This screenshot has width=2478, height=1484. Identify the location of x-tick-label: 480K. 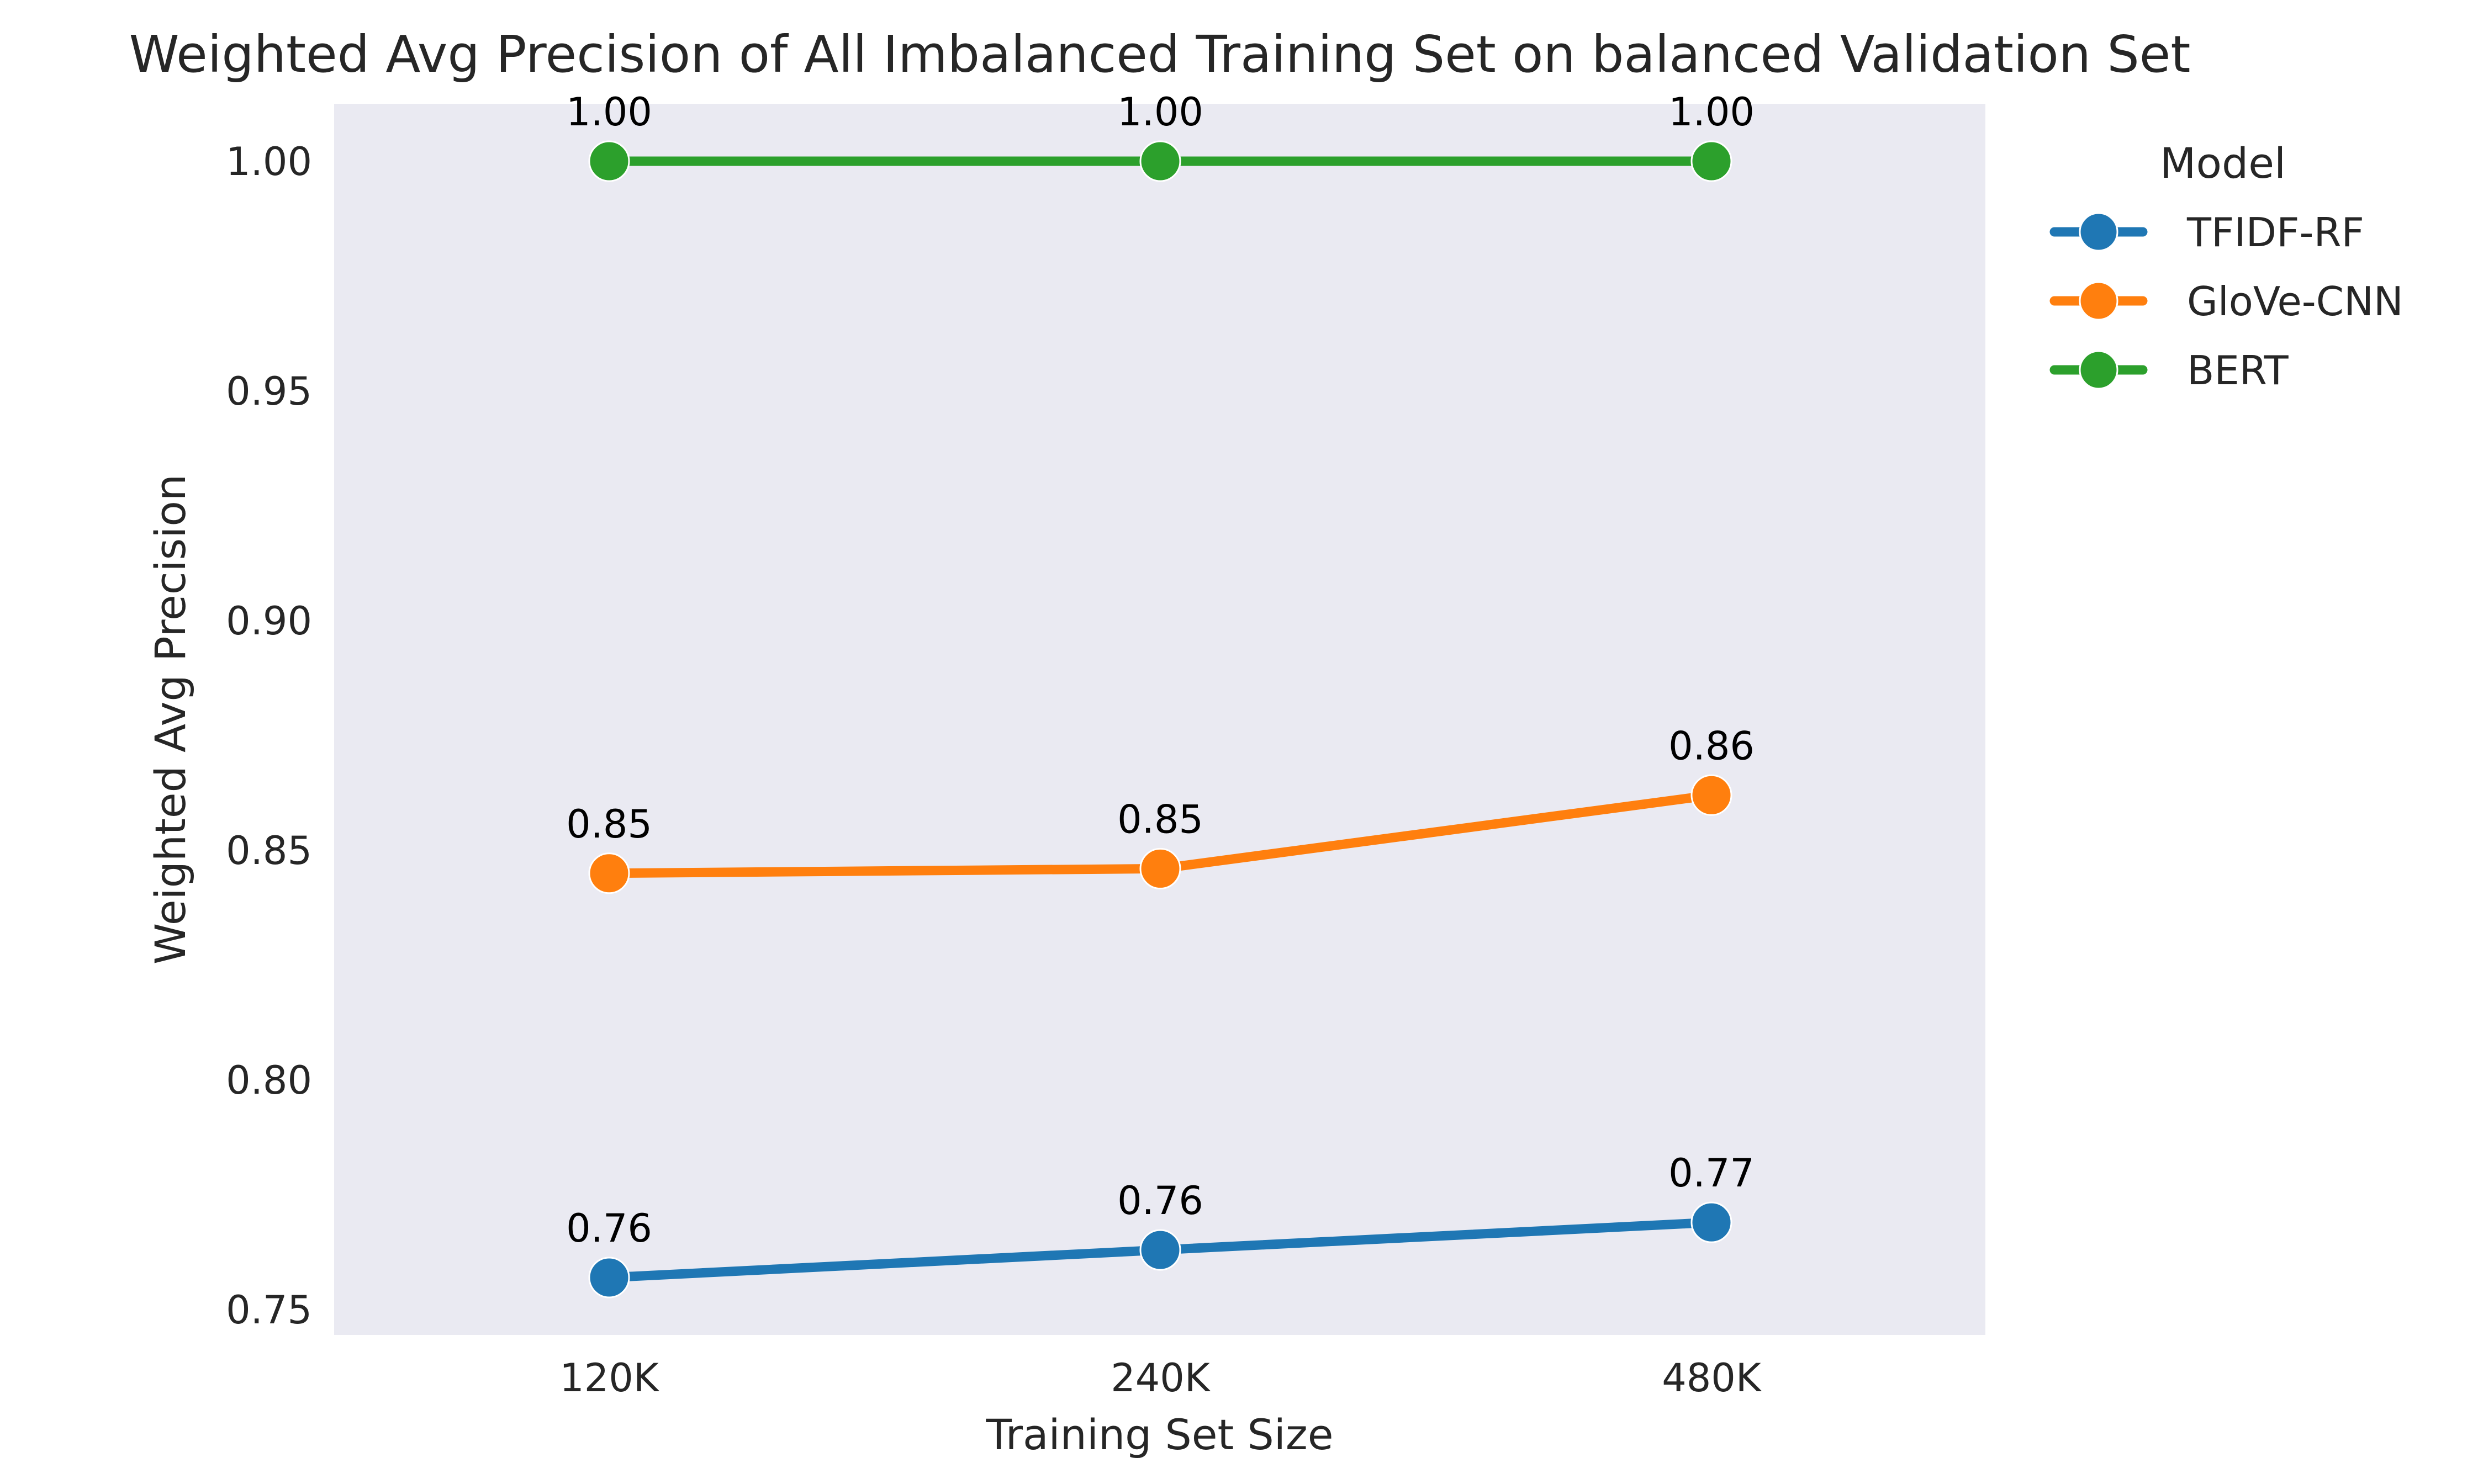
(1712, 1378).